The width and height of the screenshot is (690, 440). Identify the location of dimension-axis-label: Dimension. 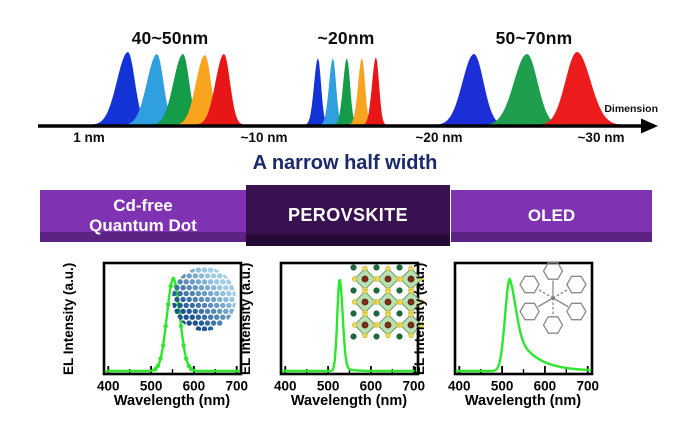
(631, 109).